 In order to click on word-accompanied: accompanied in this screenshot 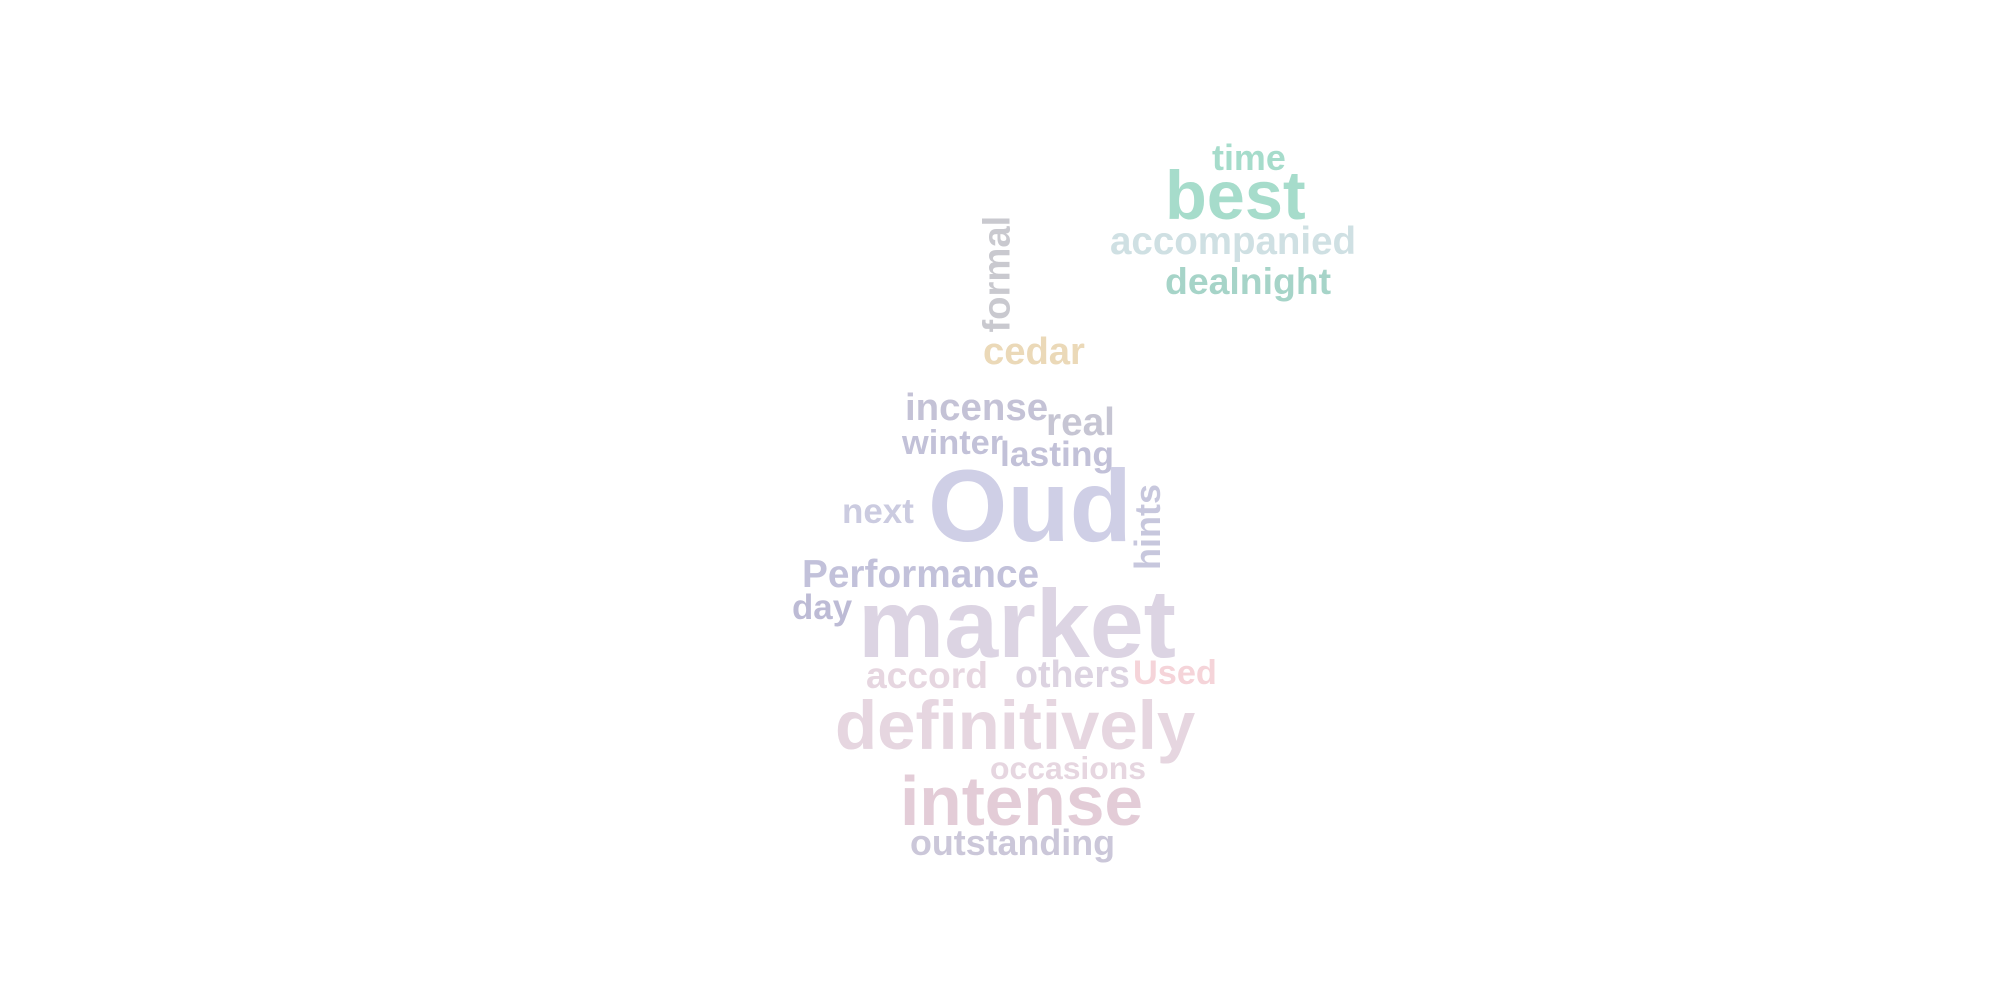, I will do `click(1233, 241)`.